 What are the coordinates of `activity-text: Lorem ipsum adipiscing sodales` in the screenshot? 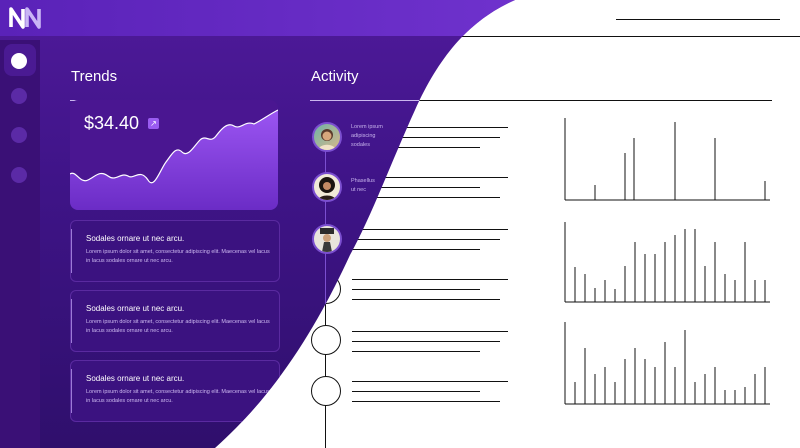 It's located at (371, 136).